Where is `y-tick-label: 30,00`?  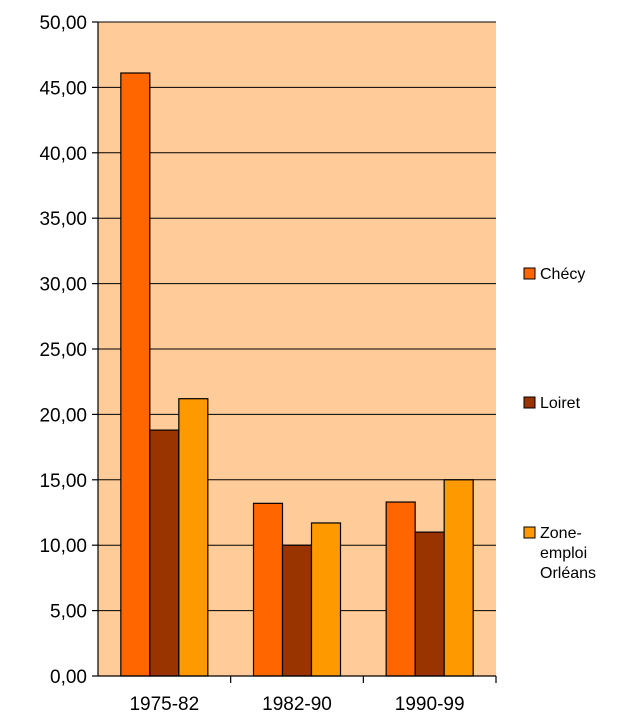
y-tick-label: 30,00 is located at coordinates (63, 285).